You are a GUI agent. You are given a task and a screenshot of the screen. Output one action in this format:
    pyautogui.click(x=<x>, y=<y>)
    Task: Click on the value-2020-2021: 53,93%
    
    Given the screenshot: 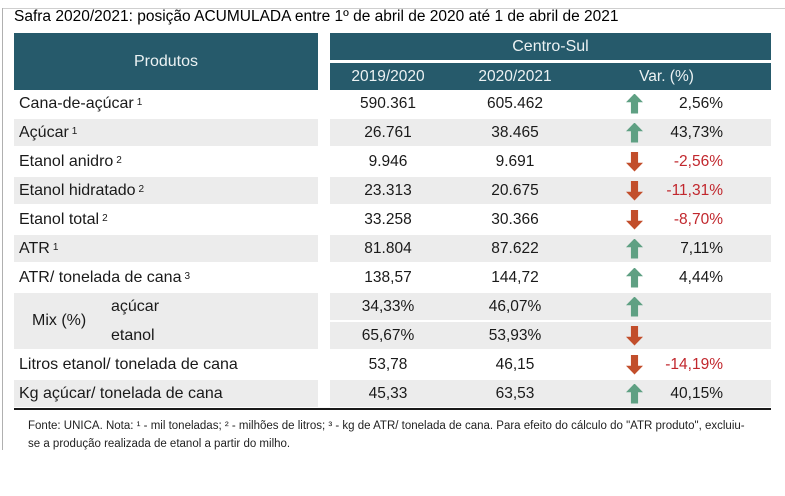 What is the action you would take?
    pyautogui.click(x=515, y=335)
    